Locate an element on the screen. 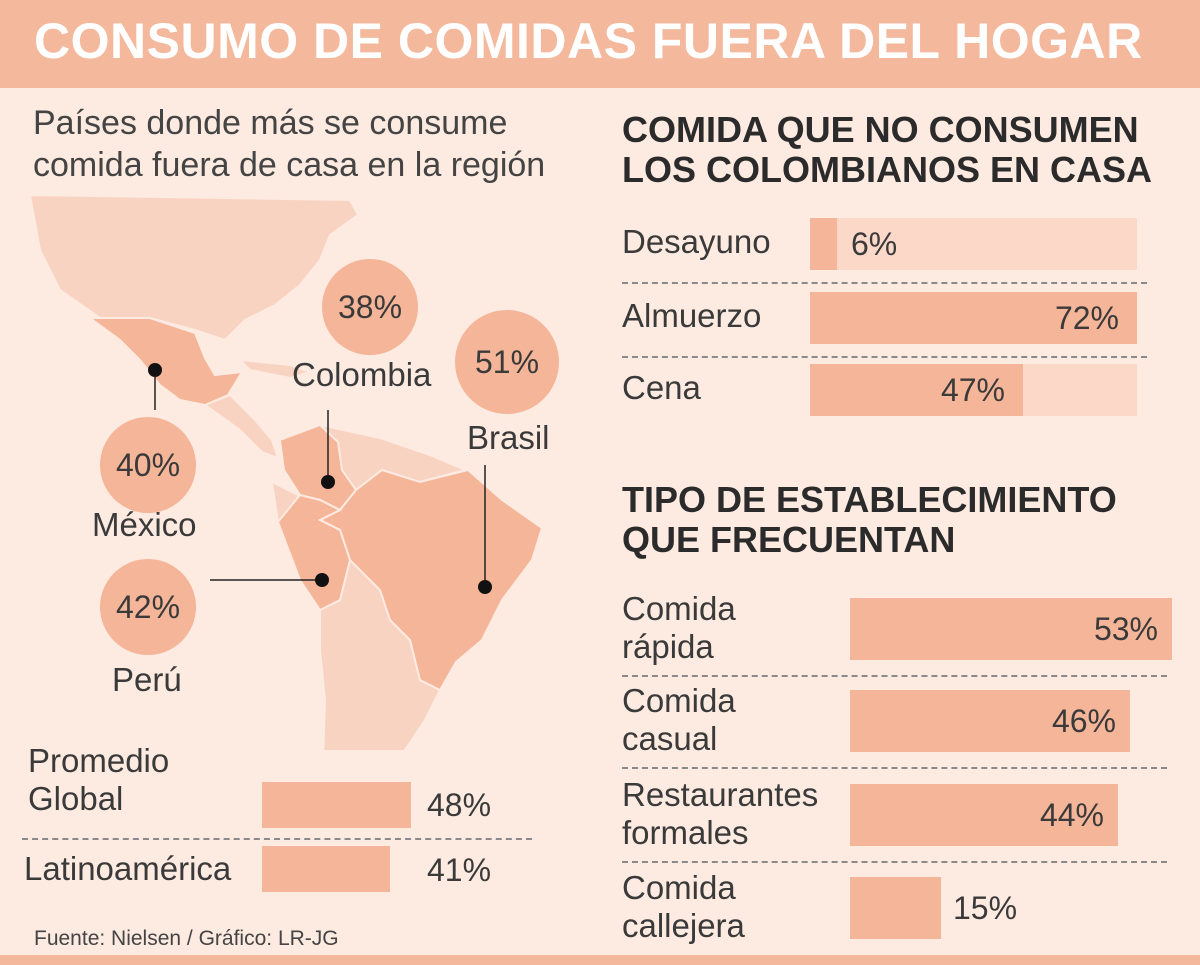 The height and width of the screenshot is (965, 1200). map-peru is located at coordinates (314, 552).